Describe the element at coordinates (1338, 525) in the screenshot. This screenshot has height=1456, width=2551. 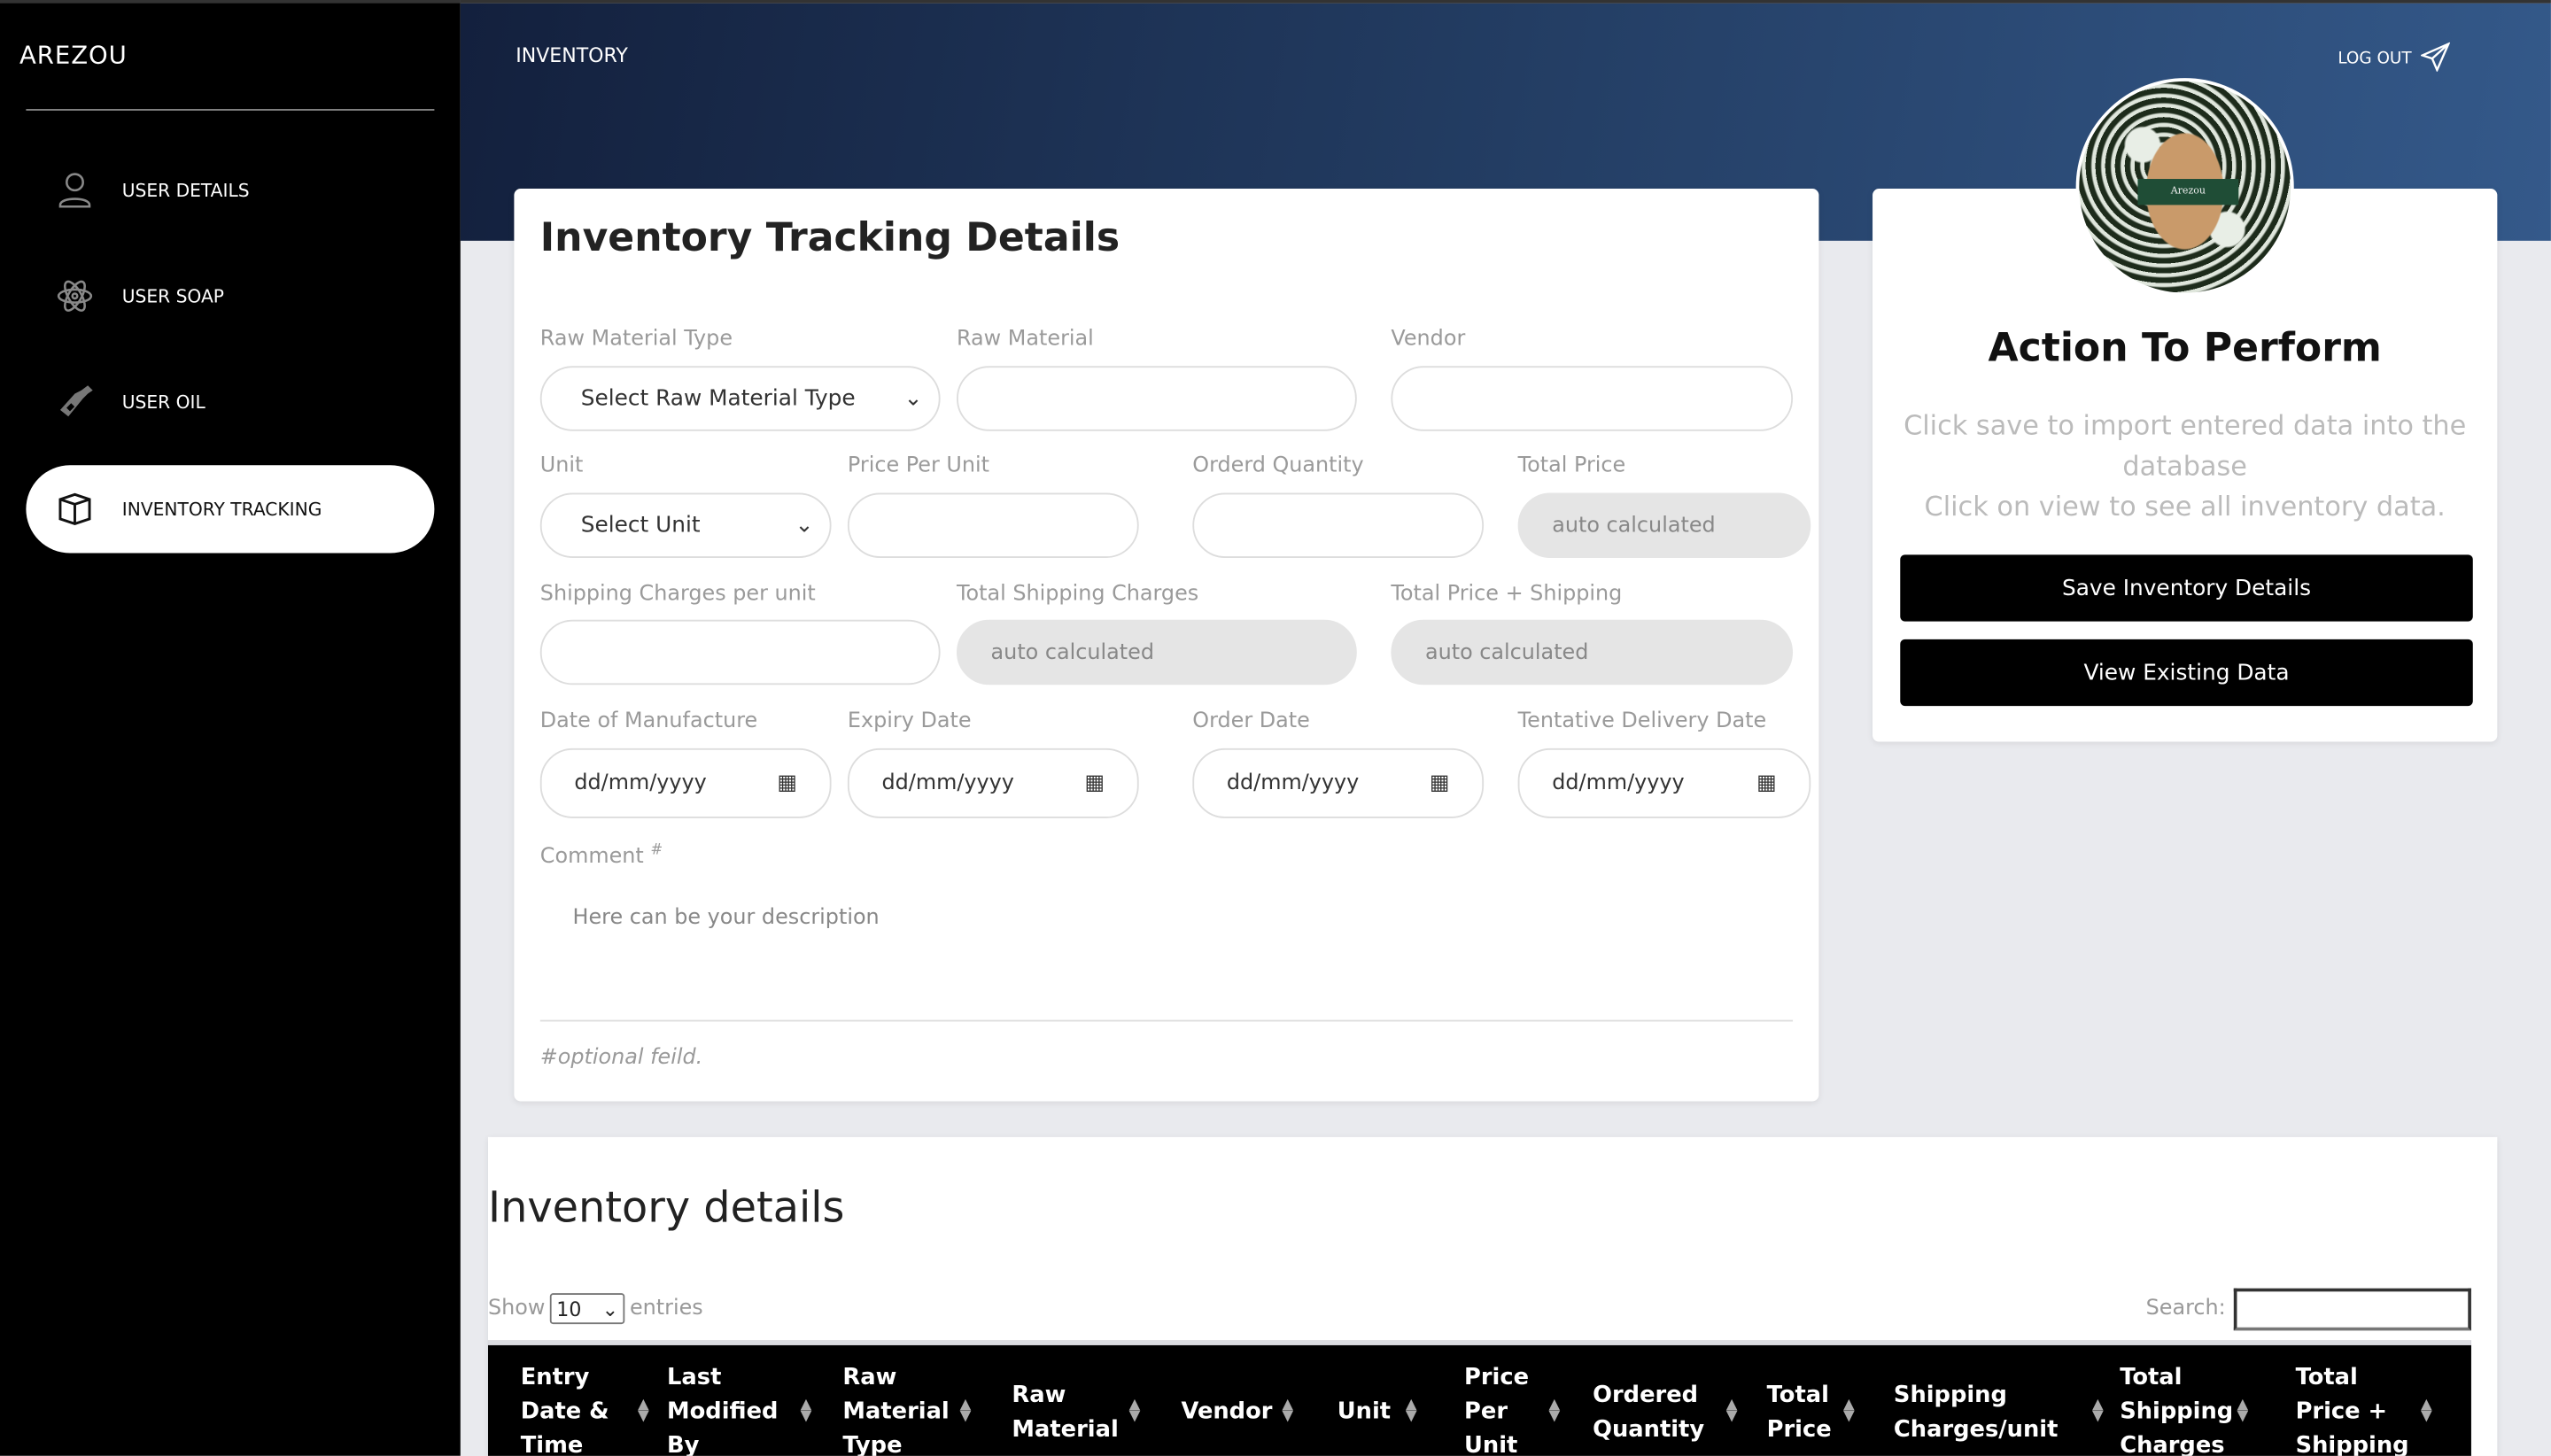
I see `ordered-quantity-input` at that location.